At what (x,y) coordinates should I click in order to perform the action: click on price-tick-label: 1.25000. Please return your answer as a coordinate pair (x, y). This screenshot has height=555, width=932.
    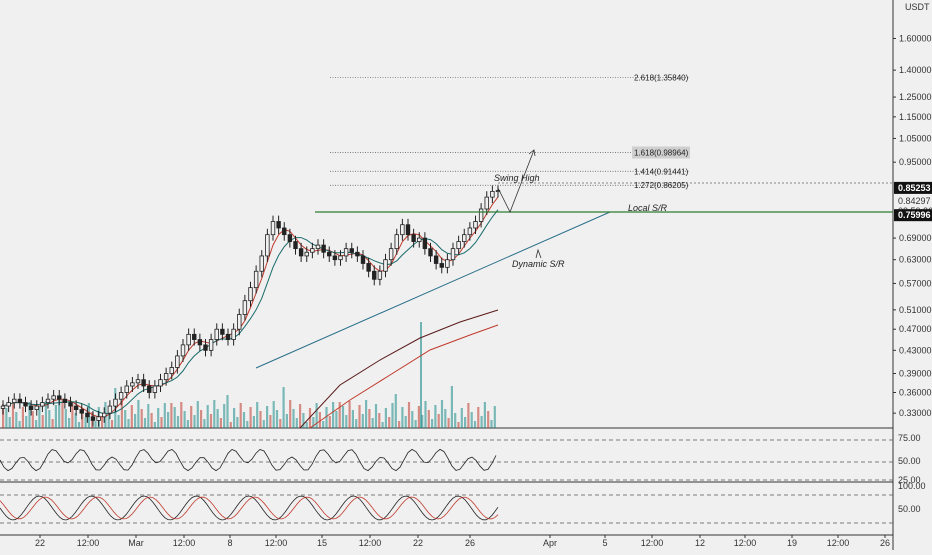
    Looking at the image, I should click on (915, 97).